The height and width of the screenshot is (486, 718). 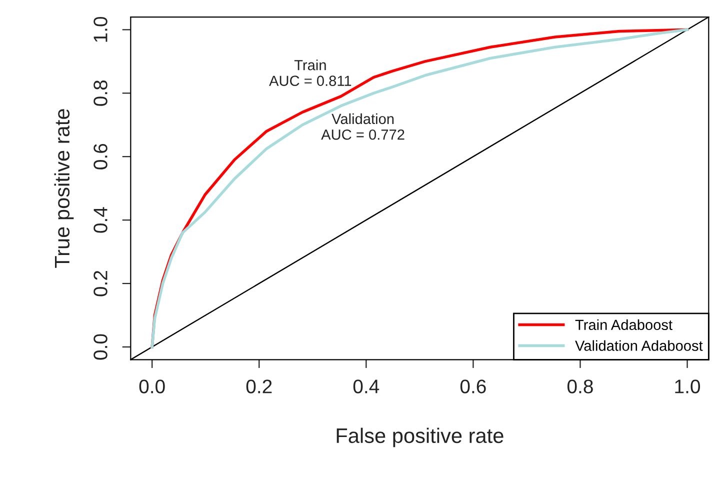 What do you see at coordinates (101, 29) in the screenshot?
I see `y-tick-label: 1.0` at bounding box center [101, 29].